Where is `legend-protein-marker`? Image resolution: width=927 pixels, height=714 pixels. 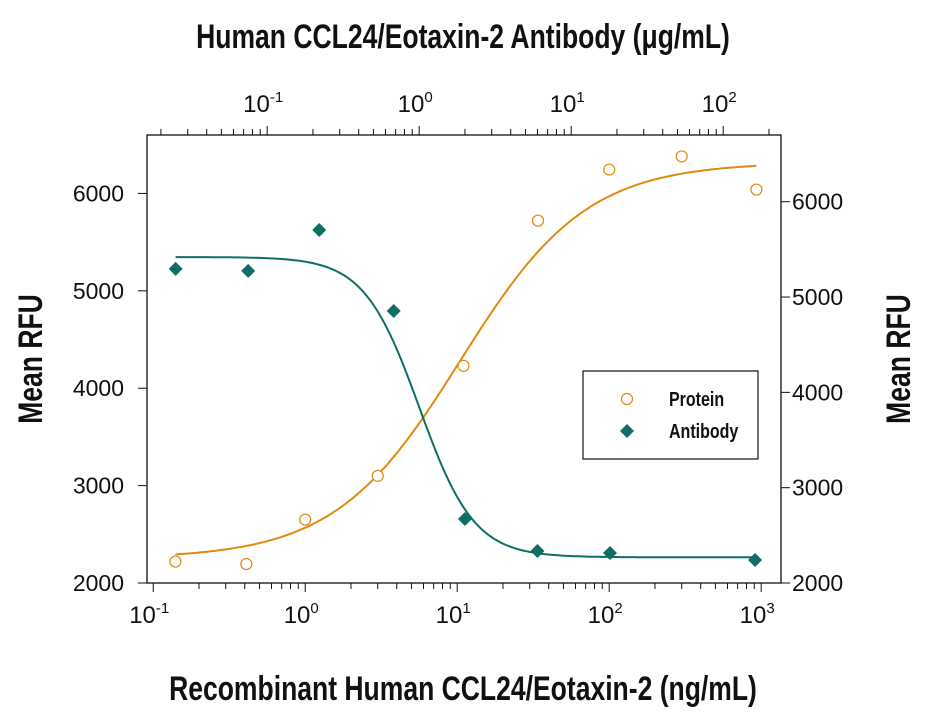
legend-protein-marker is located at coordinates (627, 399).